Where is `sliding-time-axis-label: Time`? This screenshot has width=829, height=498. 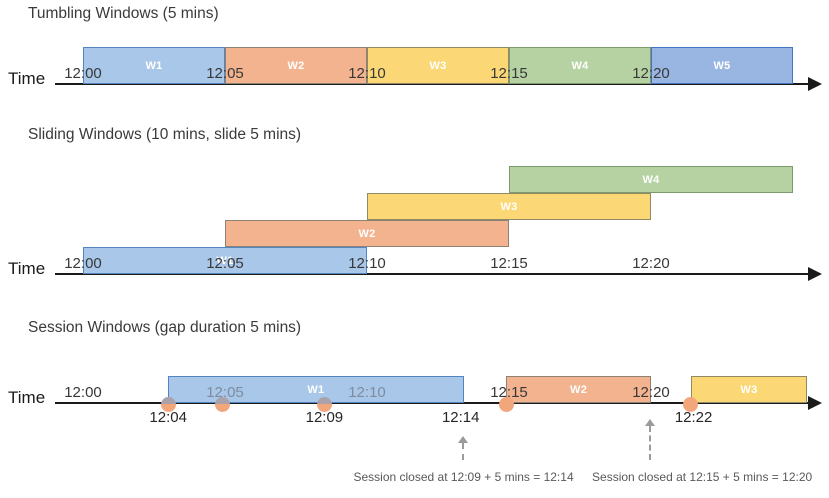
sliding-time-axis-label: Time is located at coordinates (27, 268).